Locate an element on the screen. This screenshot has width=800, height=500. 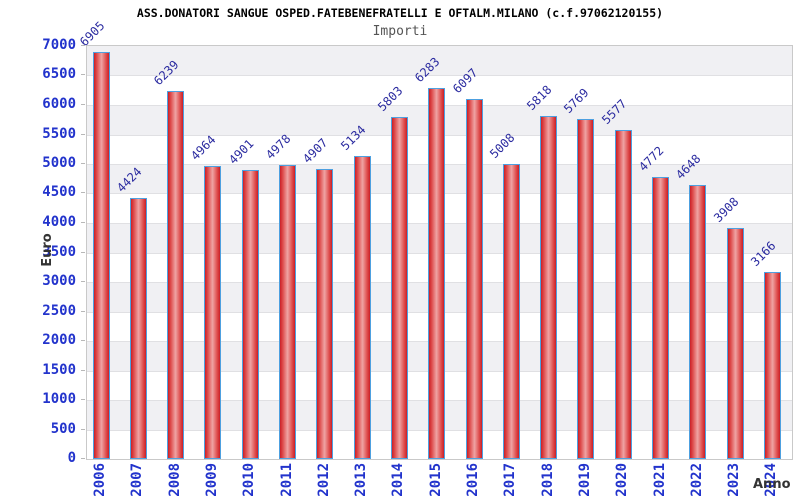
x-tick-label: 2020 is located at coordinates (622, 480).